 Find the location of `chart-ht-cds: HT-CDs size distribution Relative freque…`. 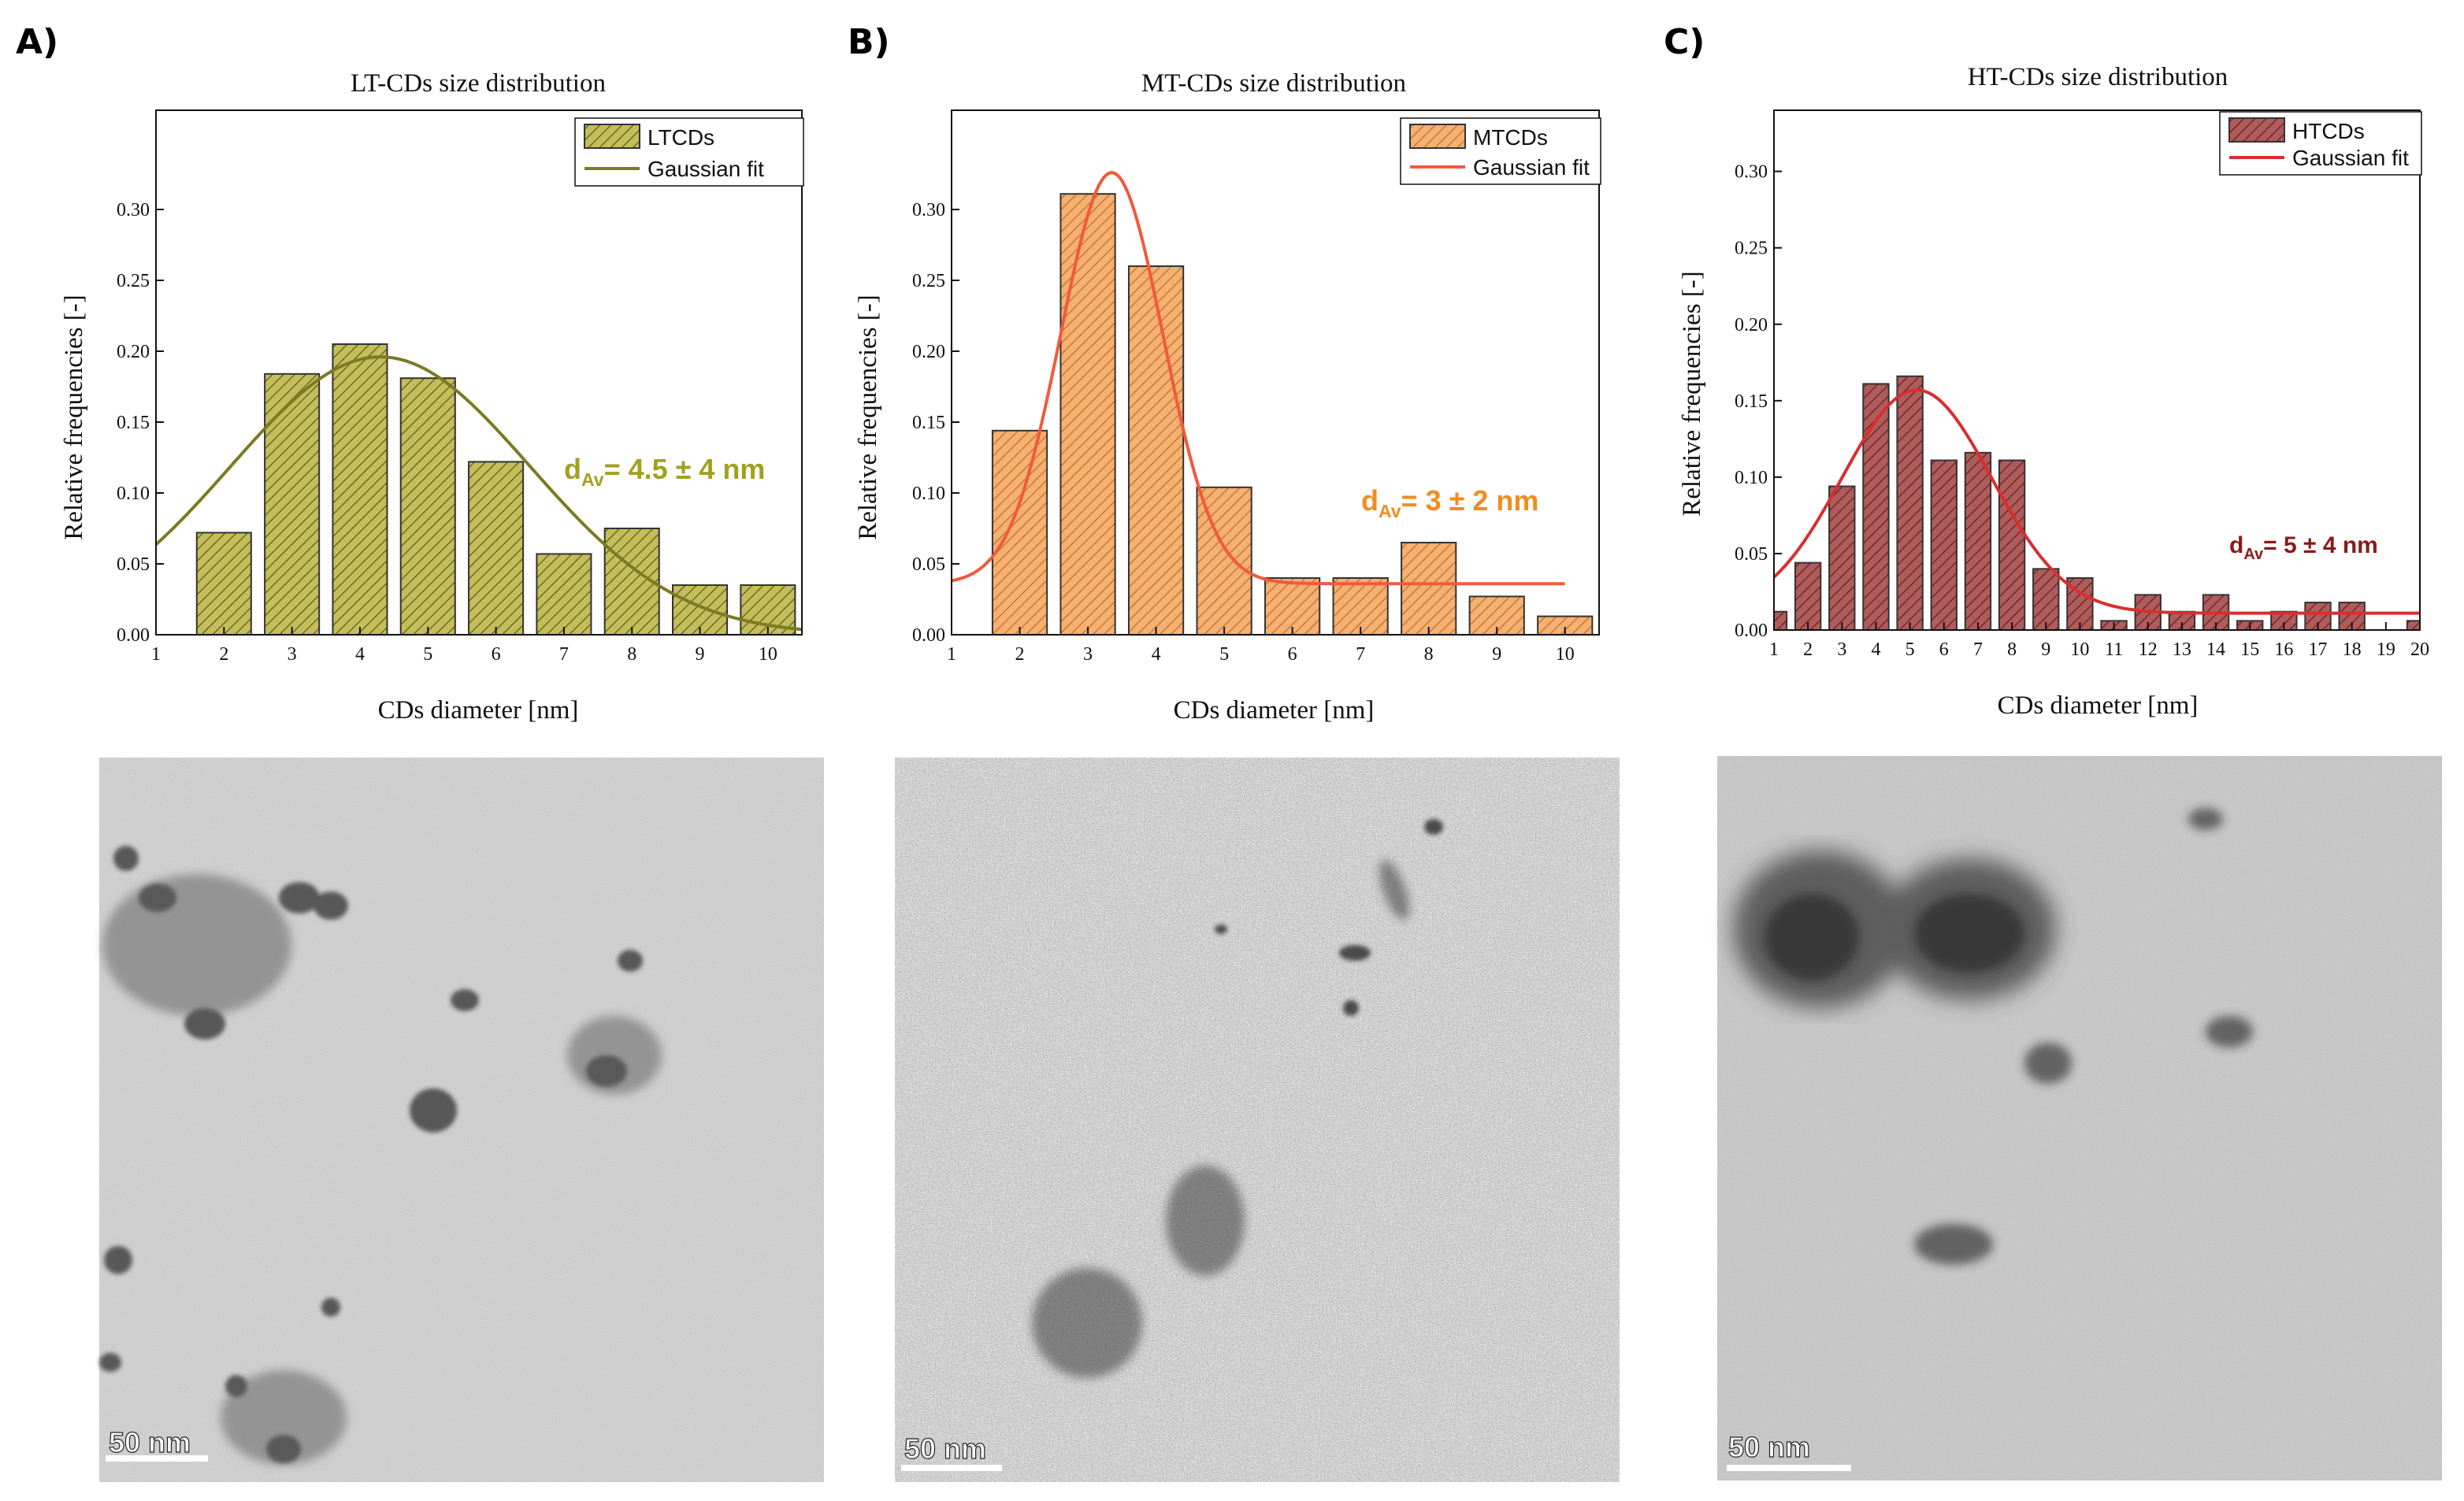

chart-ht-cds: HT-CDs size distribution Relative freque… is located at coordinates (2053, 391).